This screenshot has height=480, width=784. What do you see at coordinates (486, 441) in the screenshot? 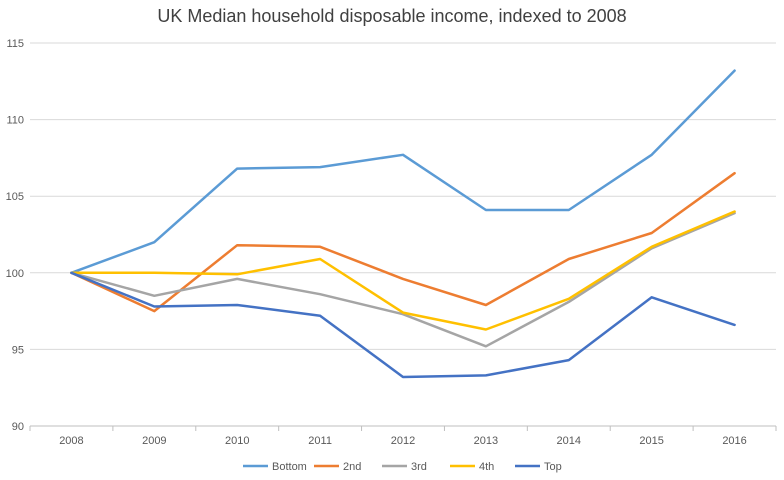
I see `x-tick-label: 2013` at bounding box center [486, 441].